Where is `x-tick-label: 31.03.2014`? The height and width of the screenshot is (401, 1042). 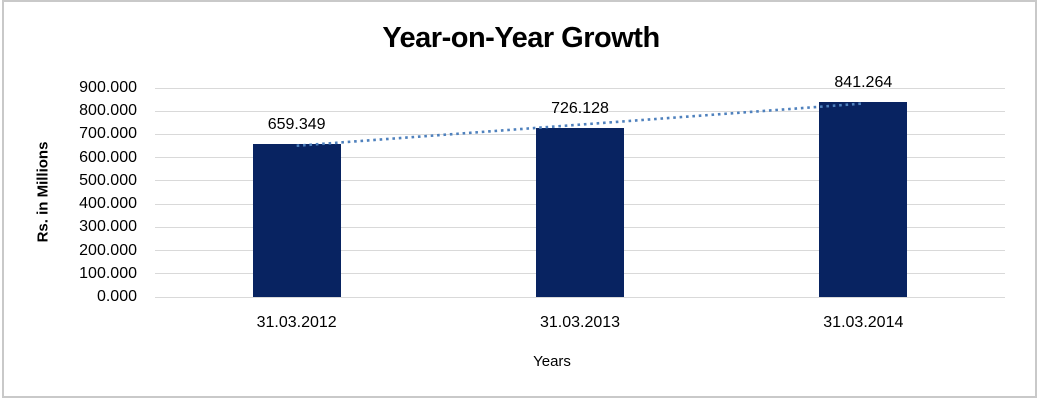
x-tick-label: 31.03.2014 is located at coordinates (863, 322).